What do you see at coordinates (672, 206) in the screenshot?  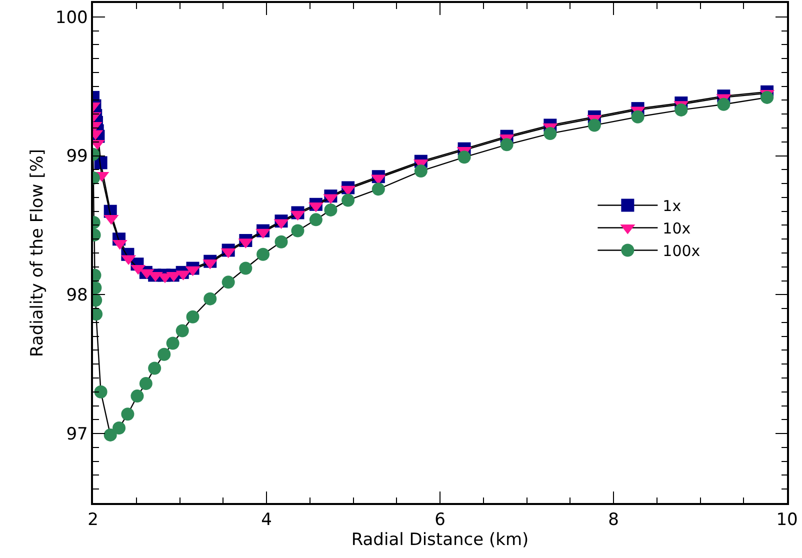 I see `legend-label: 1x` at bounding box center [672, 206].